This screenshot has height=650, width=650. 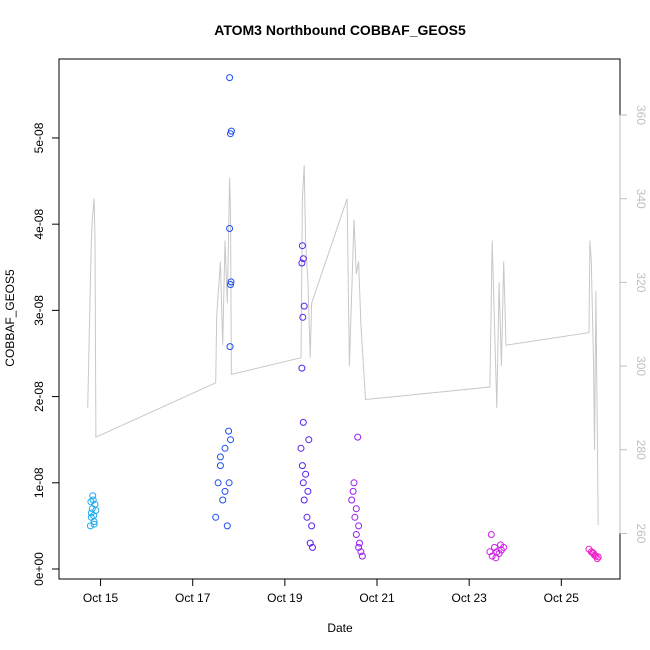 What do you see at coordinates (39, 224) in the screenshot?
I see `y-tick-label: 4e-08` at bounding box center [39, 224].